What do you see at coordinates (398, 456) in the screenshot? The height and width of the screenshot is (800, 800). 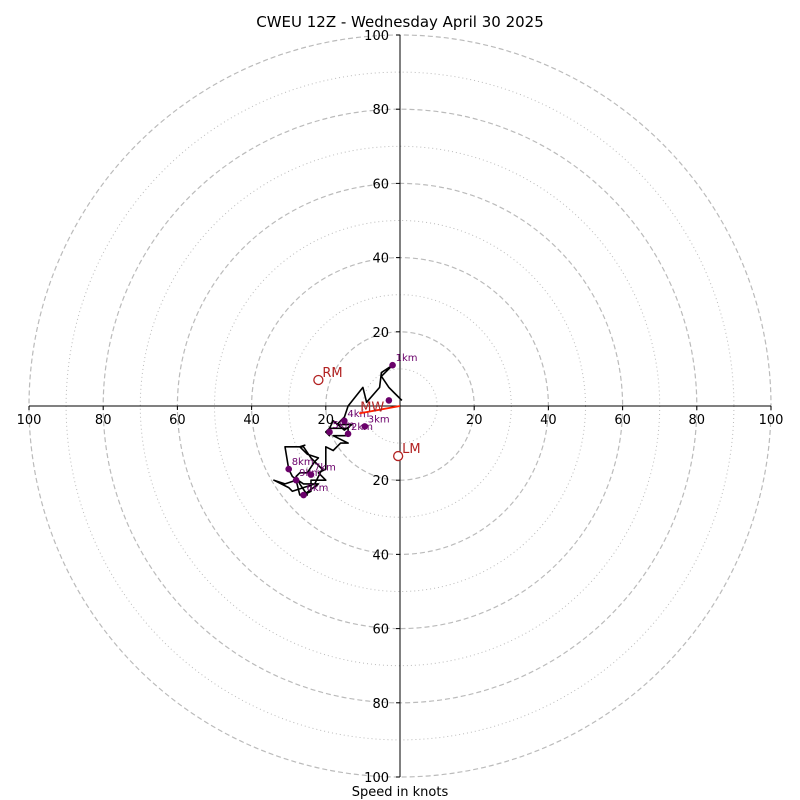 I see `lm-marker` at bounding box center [398, 456].